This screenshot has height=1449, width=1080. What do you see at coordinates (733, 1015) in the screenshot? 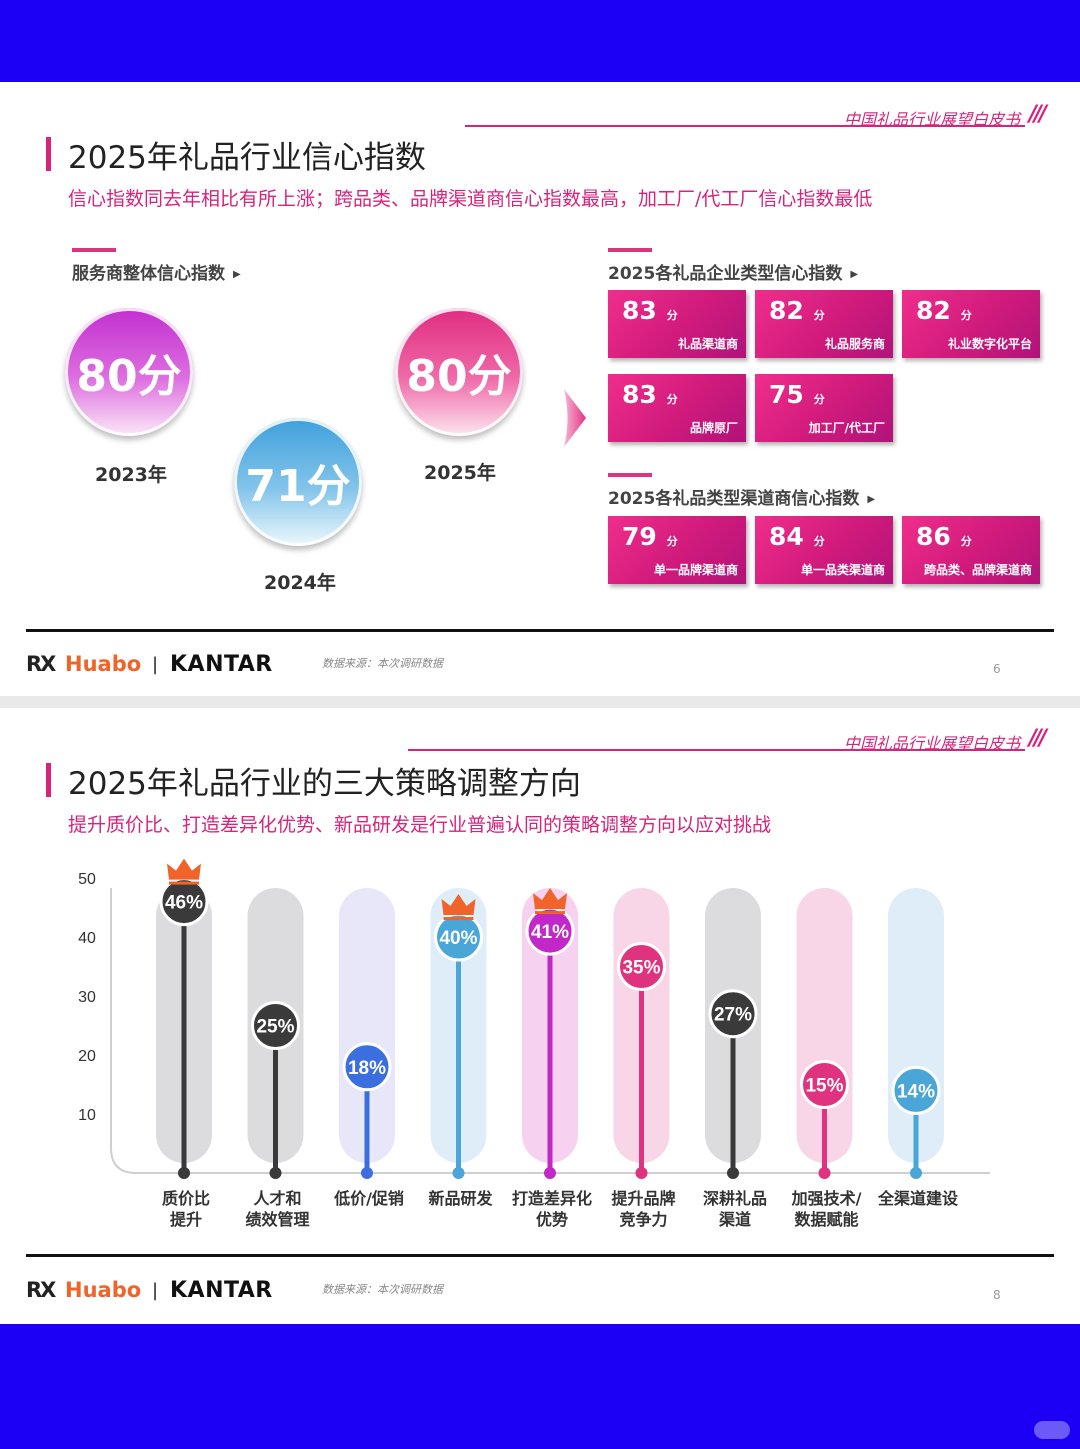
I see `data-label: 27%` at bounding box center [733, 1015].